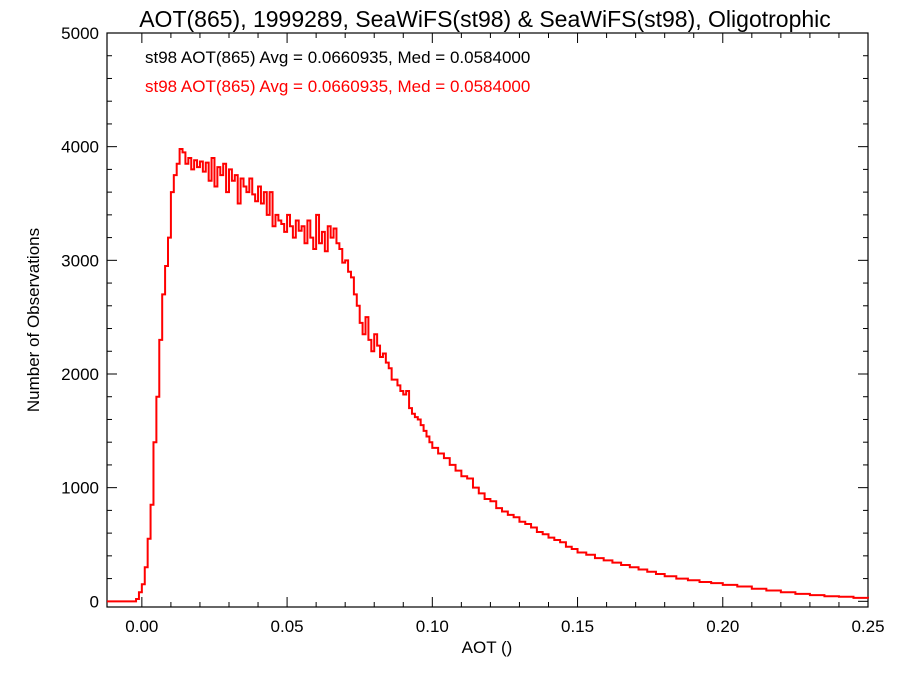 Image resolution: width=900 pixels, height=675 pixels. I want to click on x-tick-label: 0.05, so click(287, 626).